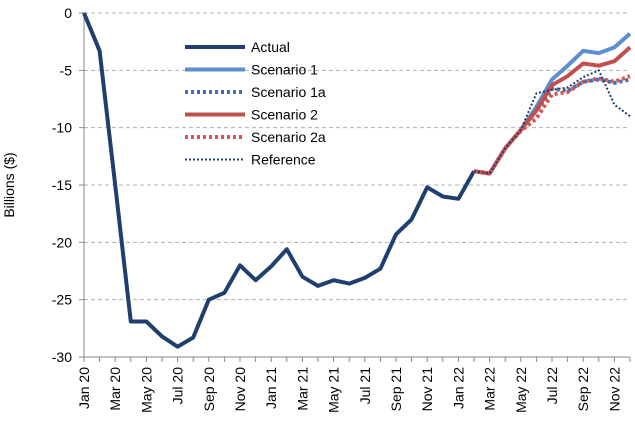  Describe the element at coordinates (552, 386) in the screenshot. I see `x-tick-label: Jul 22` at that location.